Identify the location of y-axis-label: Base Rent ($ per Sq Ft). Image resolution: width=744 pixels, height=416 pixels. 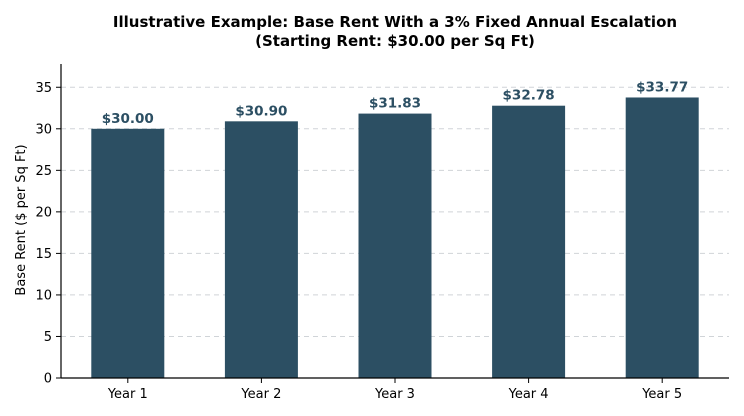
(21, 219).